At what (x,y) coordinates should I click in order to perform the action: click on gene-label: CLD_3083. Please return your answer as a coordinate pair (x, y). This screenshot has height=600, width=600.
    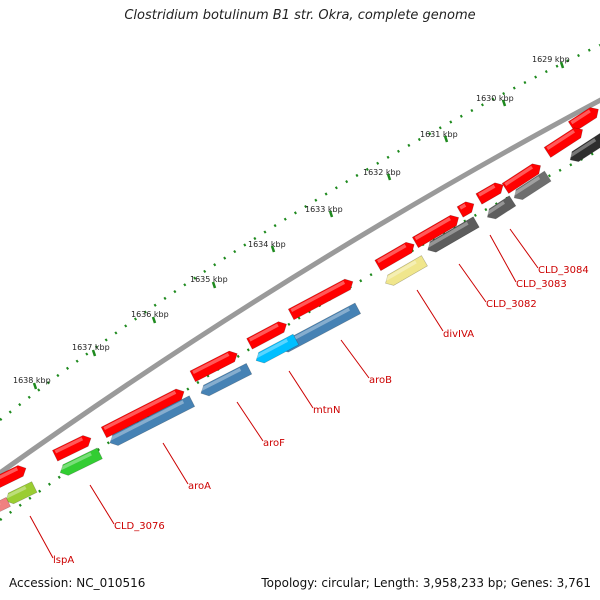
    Looking at the image, I should click on (541, 284).